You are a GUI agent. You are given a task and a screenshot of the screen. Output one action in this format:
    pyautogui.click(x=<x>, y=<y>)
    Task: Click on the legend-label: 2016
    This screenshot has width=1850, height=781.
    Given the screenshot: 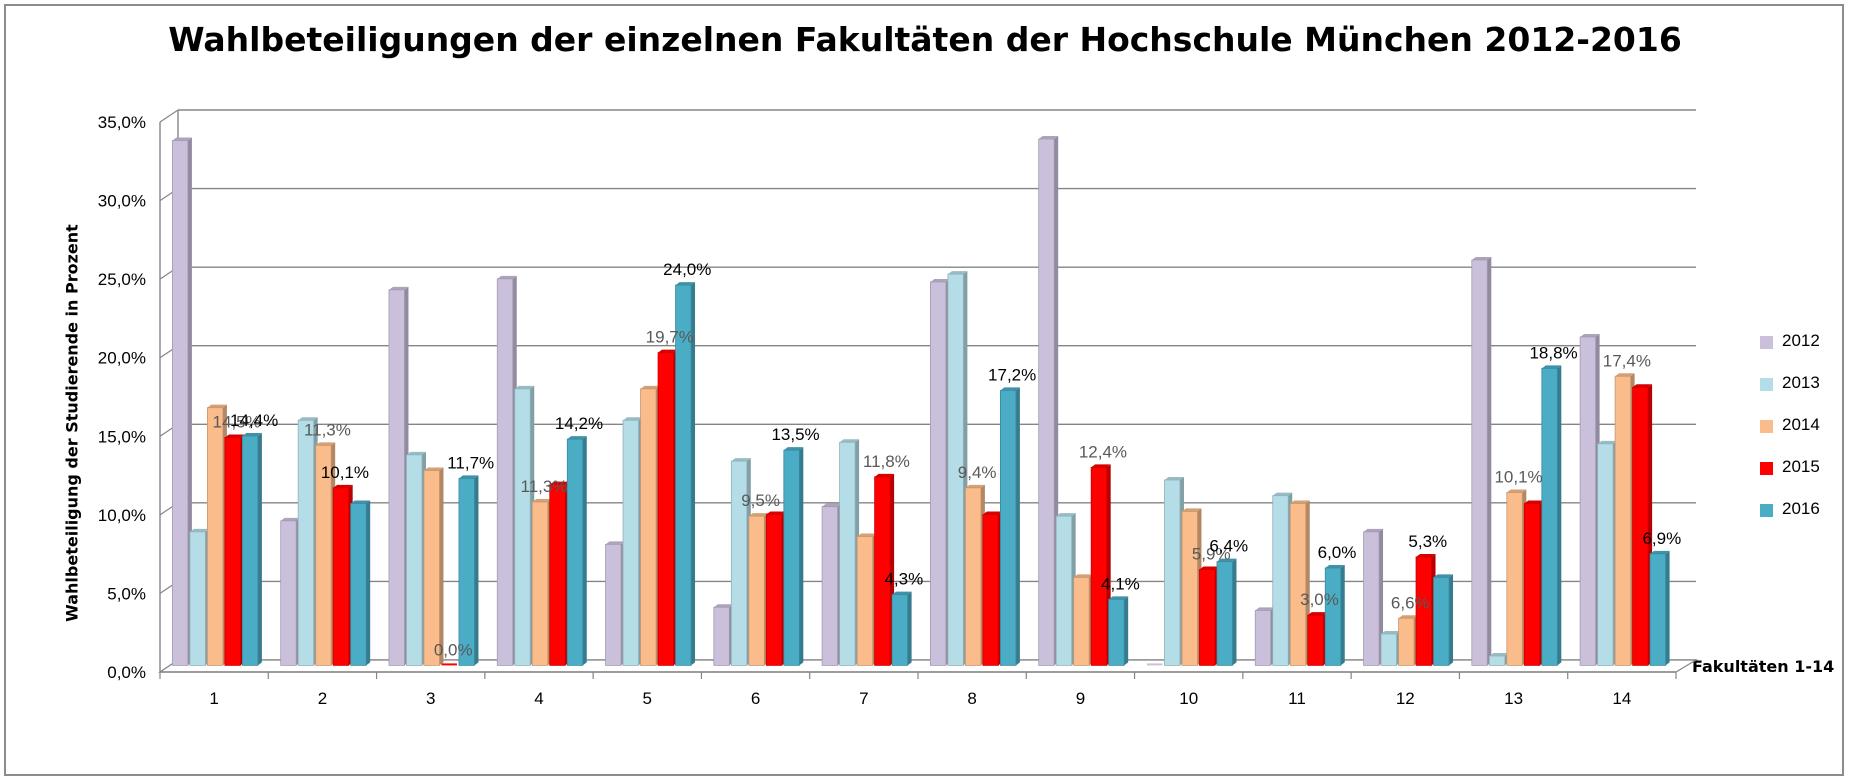 What is the action you would take?
    pyautogui.click(x=1801, y=508)
    